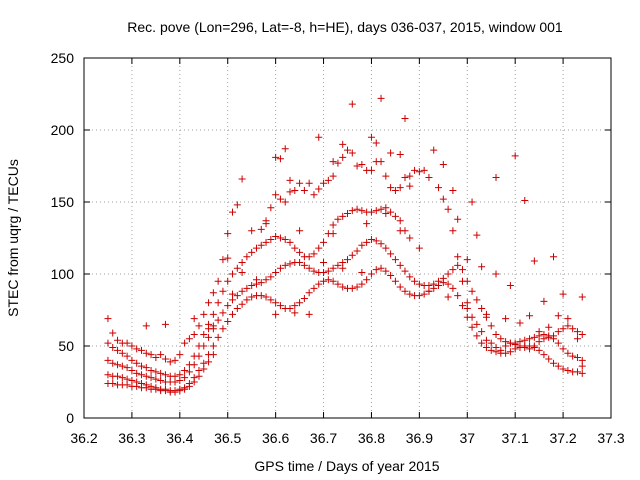 The width and height of the screenshot is (640, 480). What do you see at coordinates (66, 346) in the screenshot?
I see `y-tick-label: 50` at bounding box center [66, 346].